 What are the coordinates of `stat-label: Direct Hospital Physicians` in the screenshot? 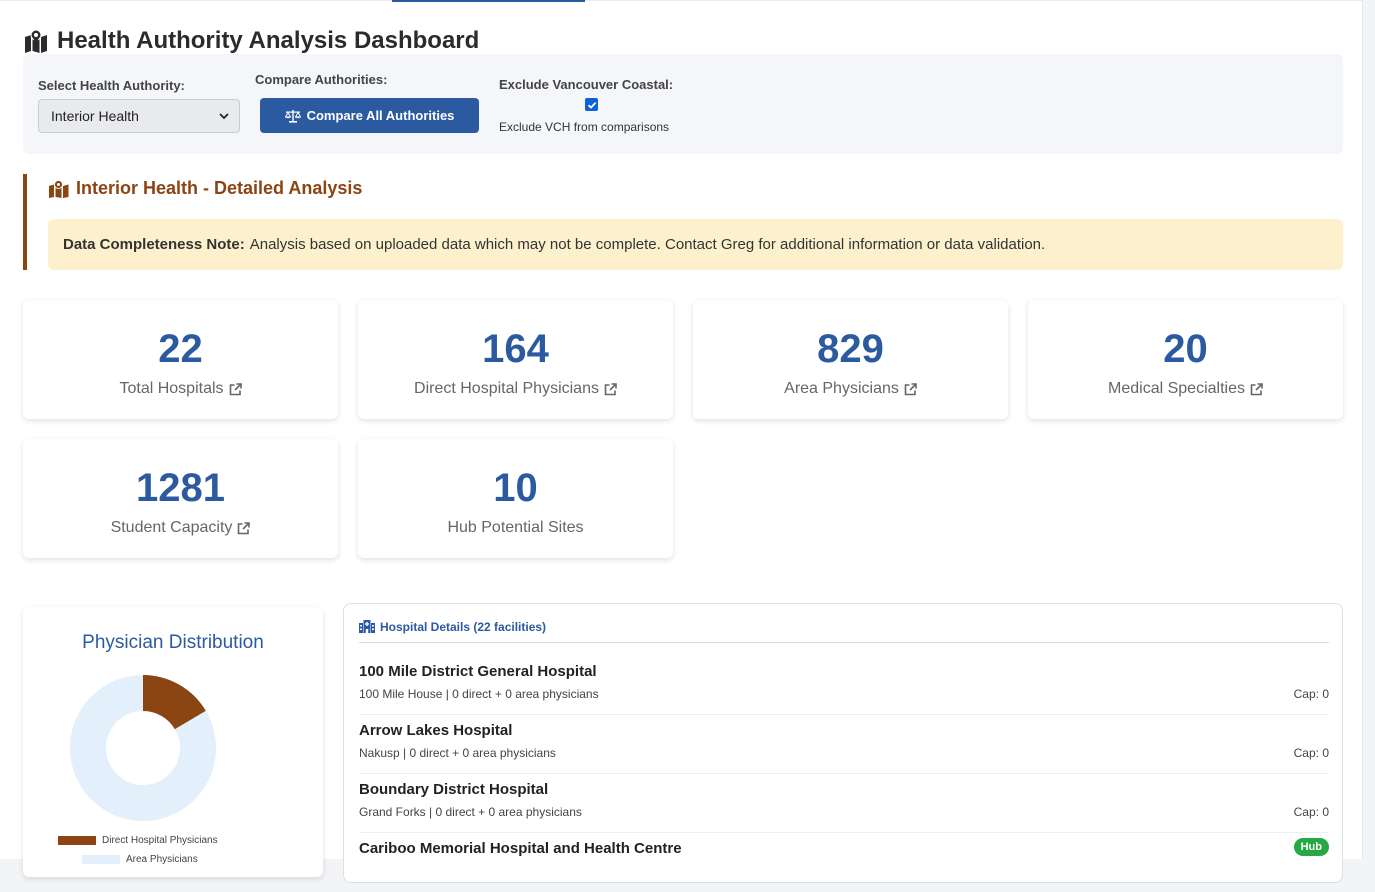 It's located at (515, 389).